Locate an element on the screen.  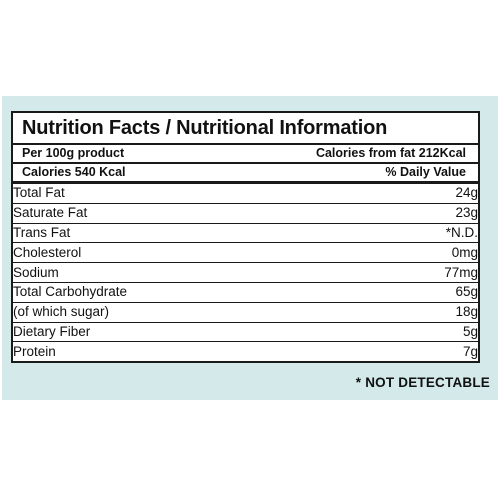
table-row: Cholesterol 0mg is located at coordinates (245, 253).